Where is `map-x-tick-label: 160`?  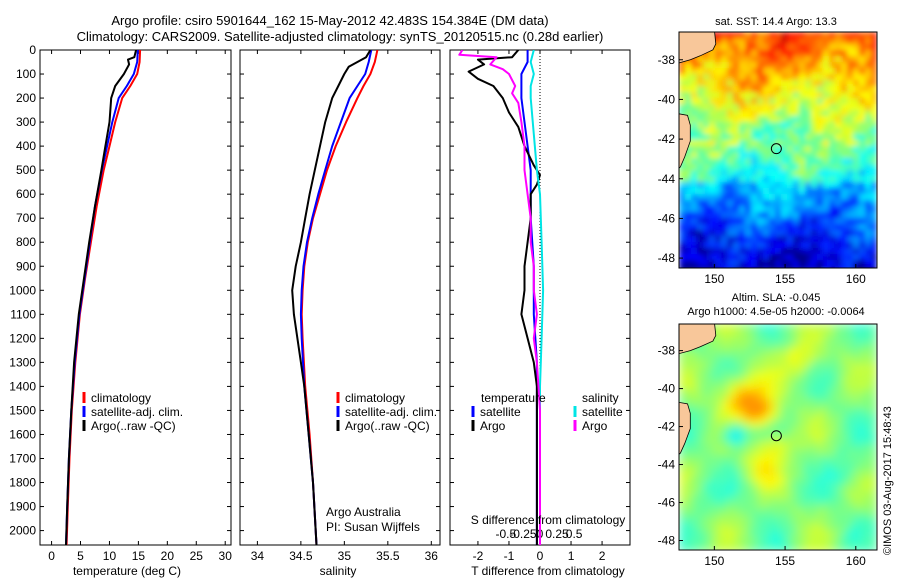 map-x-tick-label: 160 is located at coordinates (856, 279).